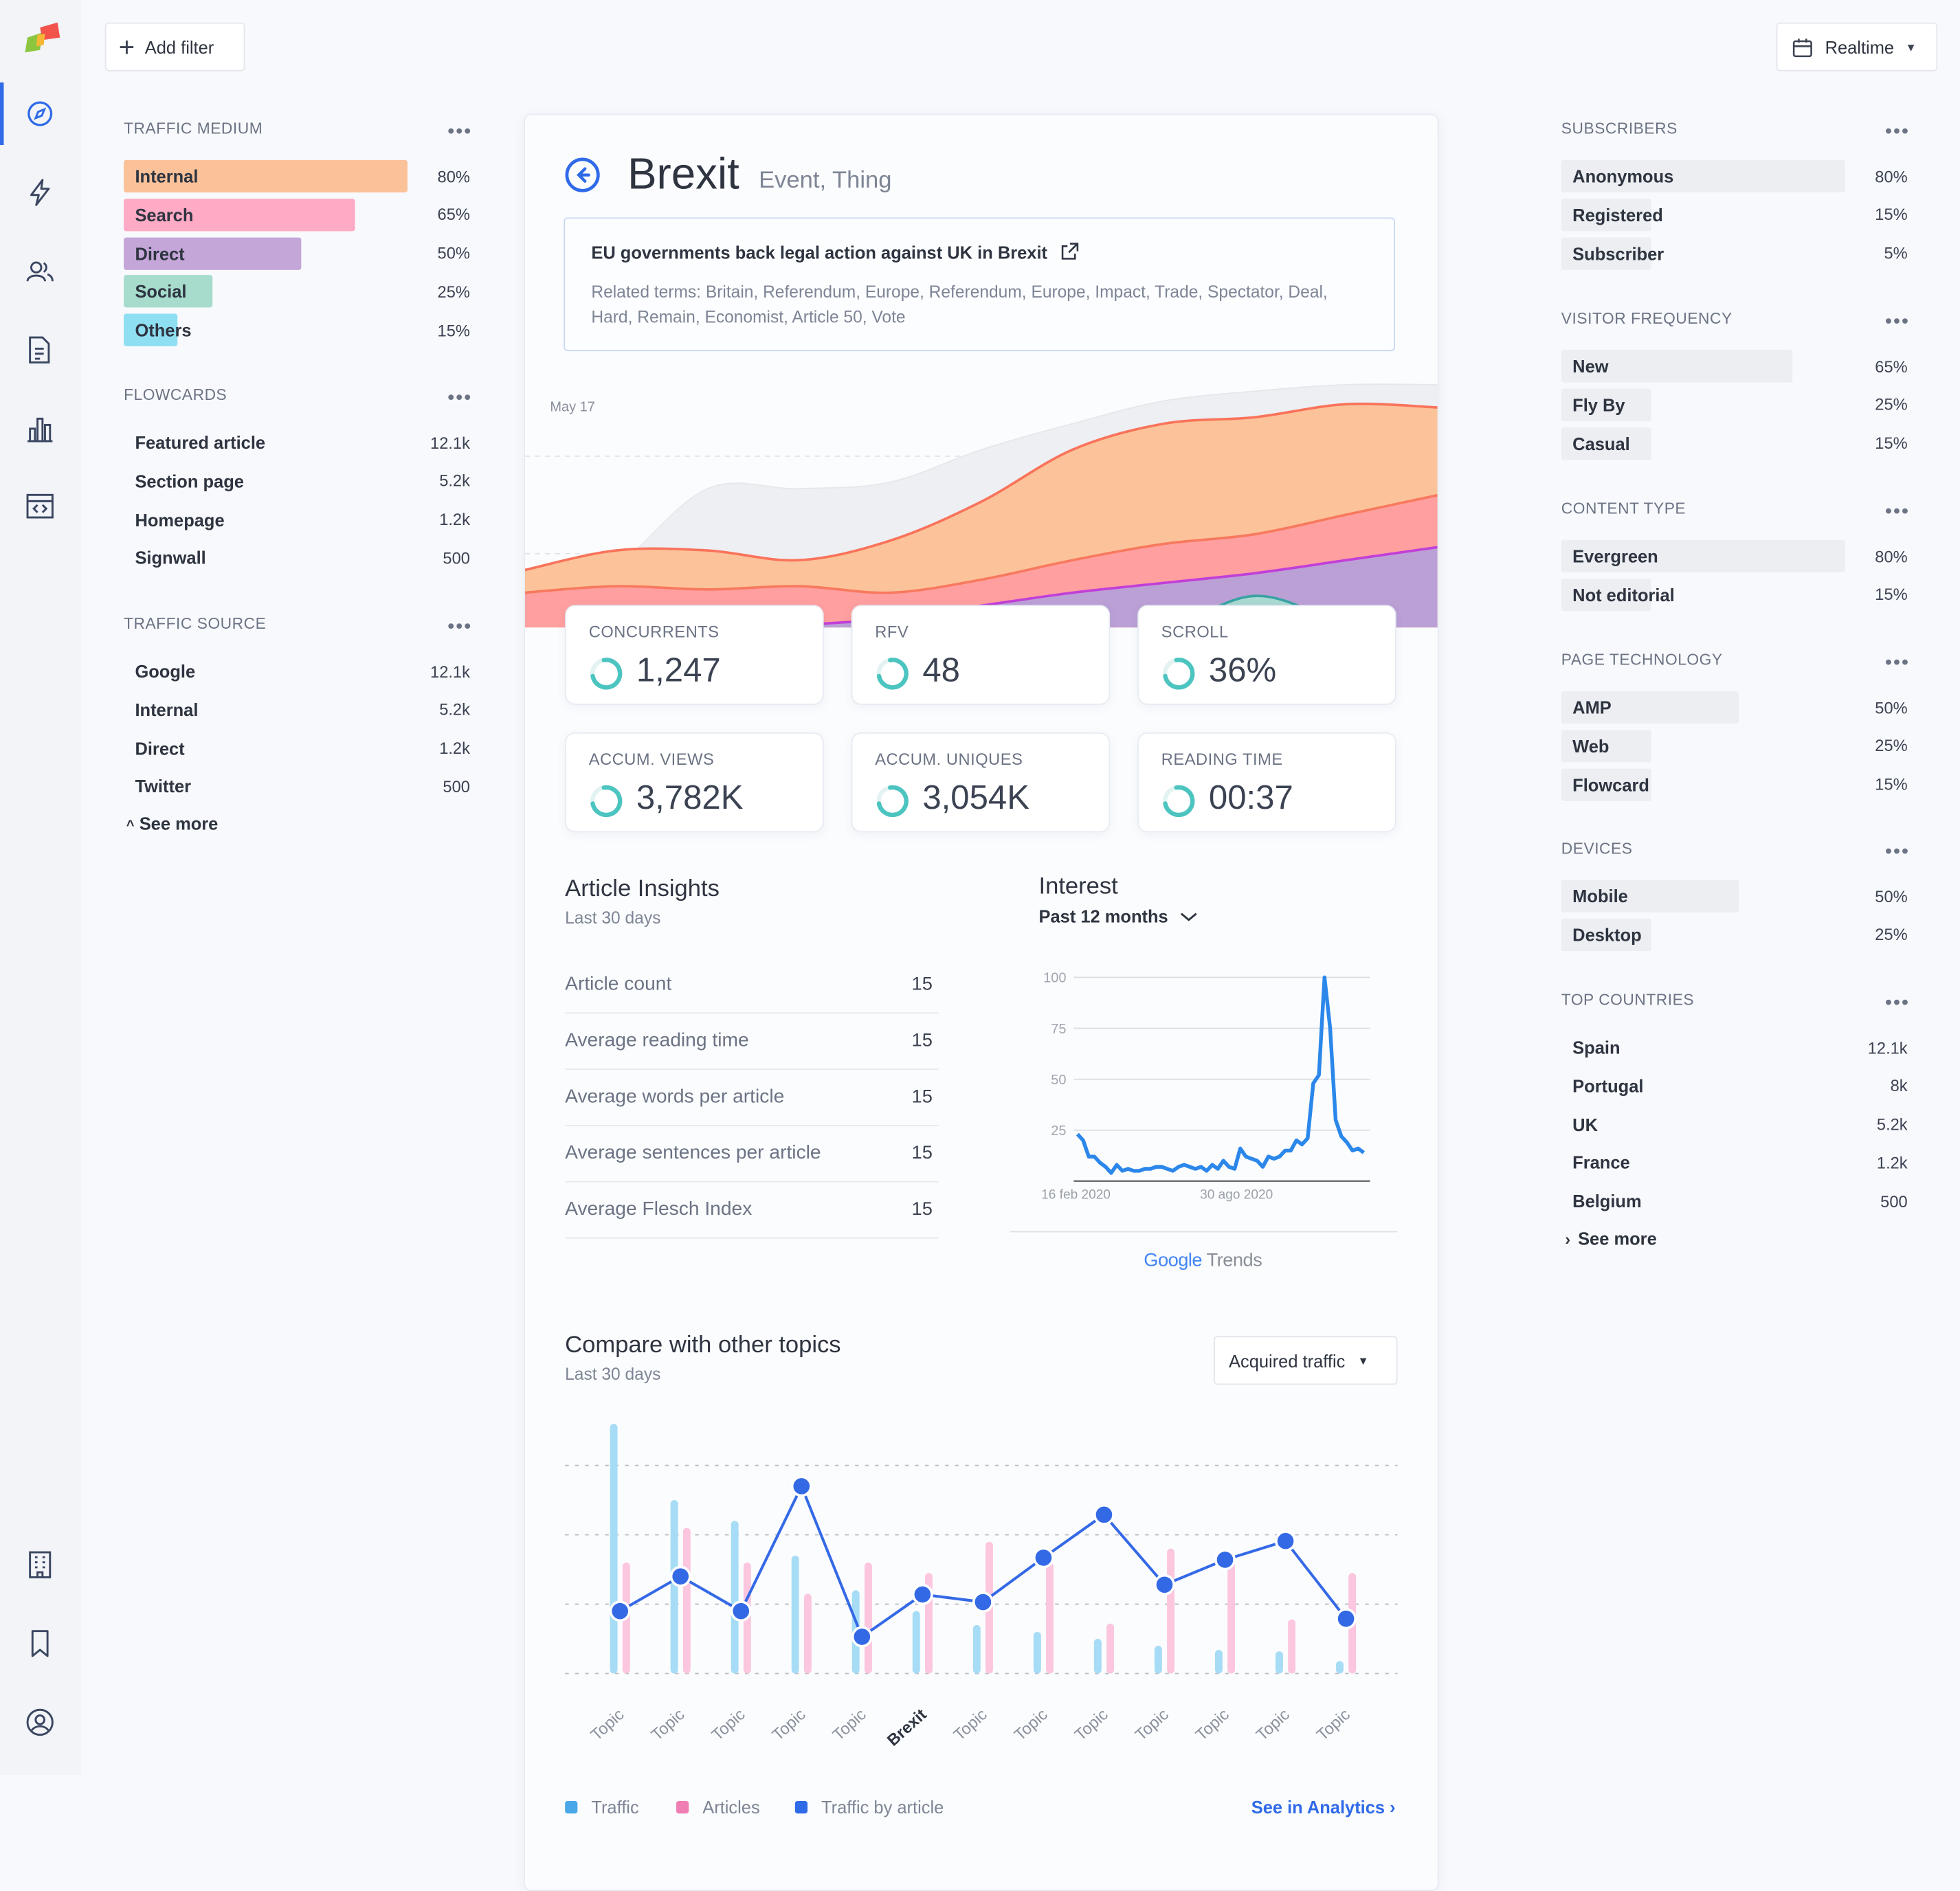 The image size is (1960, 1891). Describe the element at coordinates (1610, 1239) in the screenshot. I see `see-more-link: › See more` at that location.